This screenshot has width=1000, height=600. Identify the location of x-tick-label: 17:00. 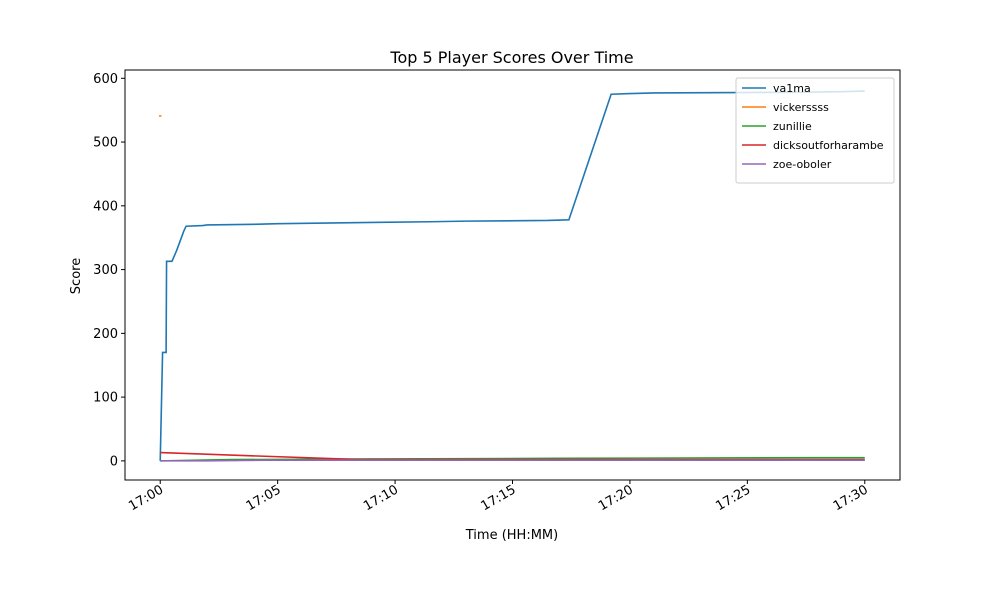
(146, 498).